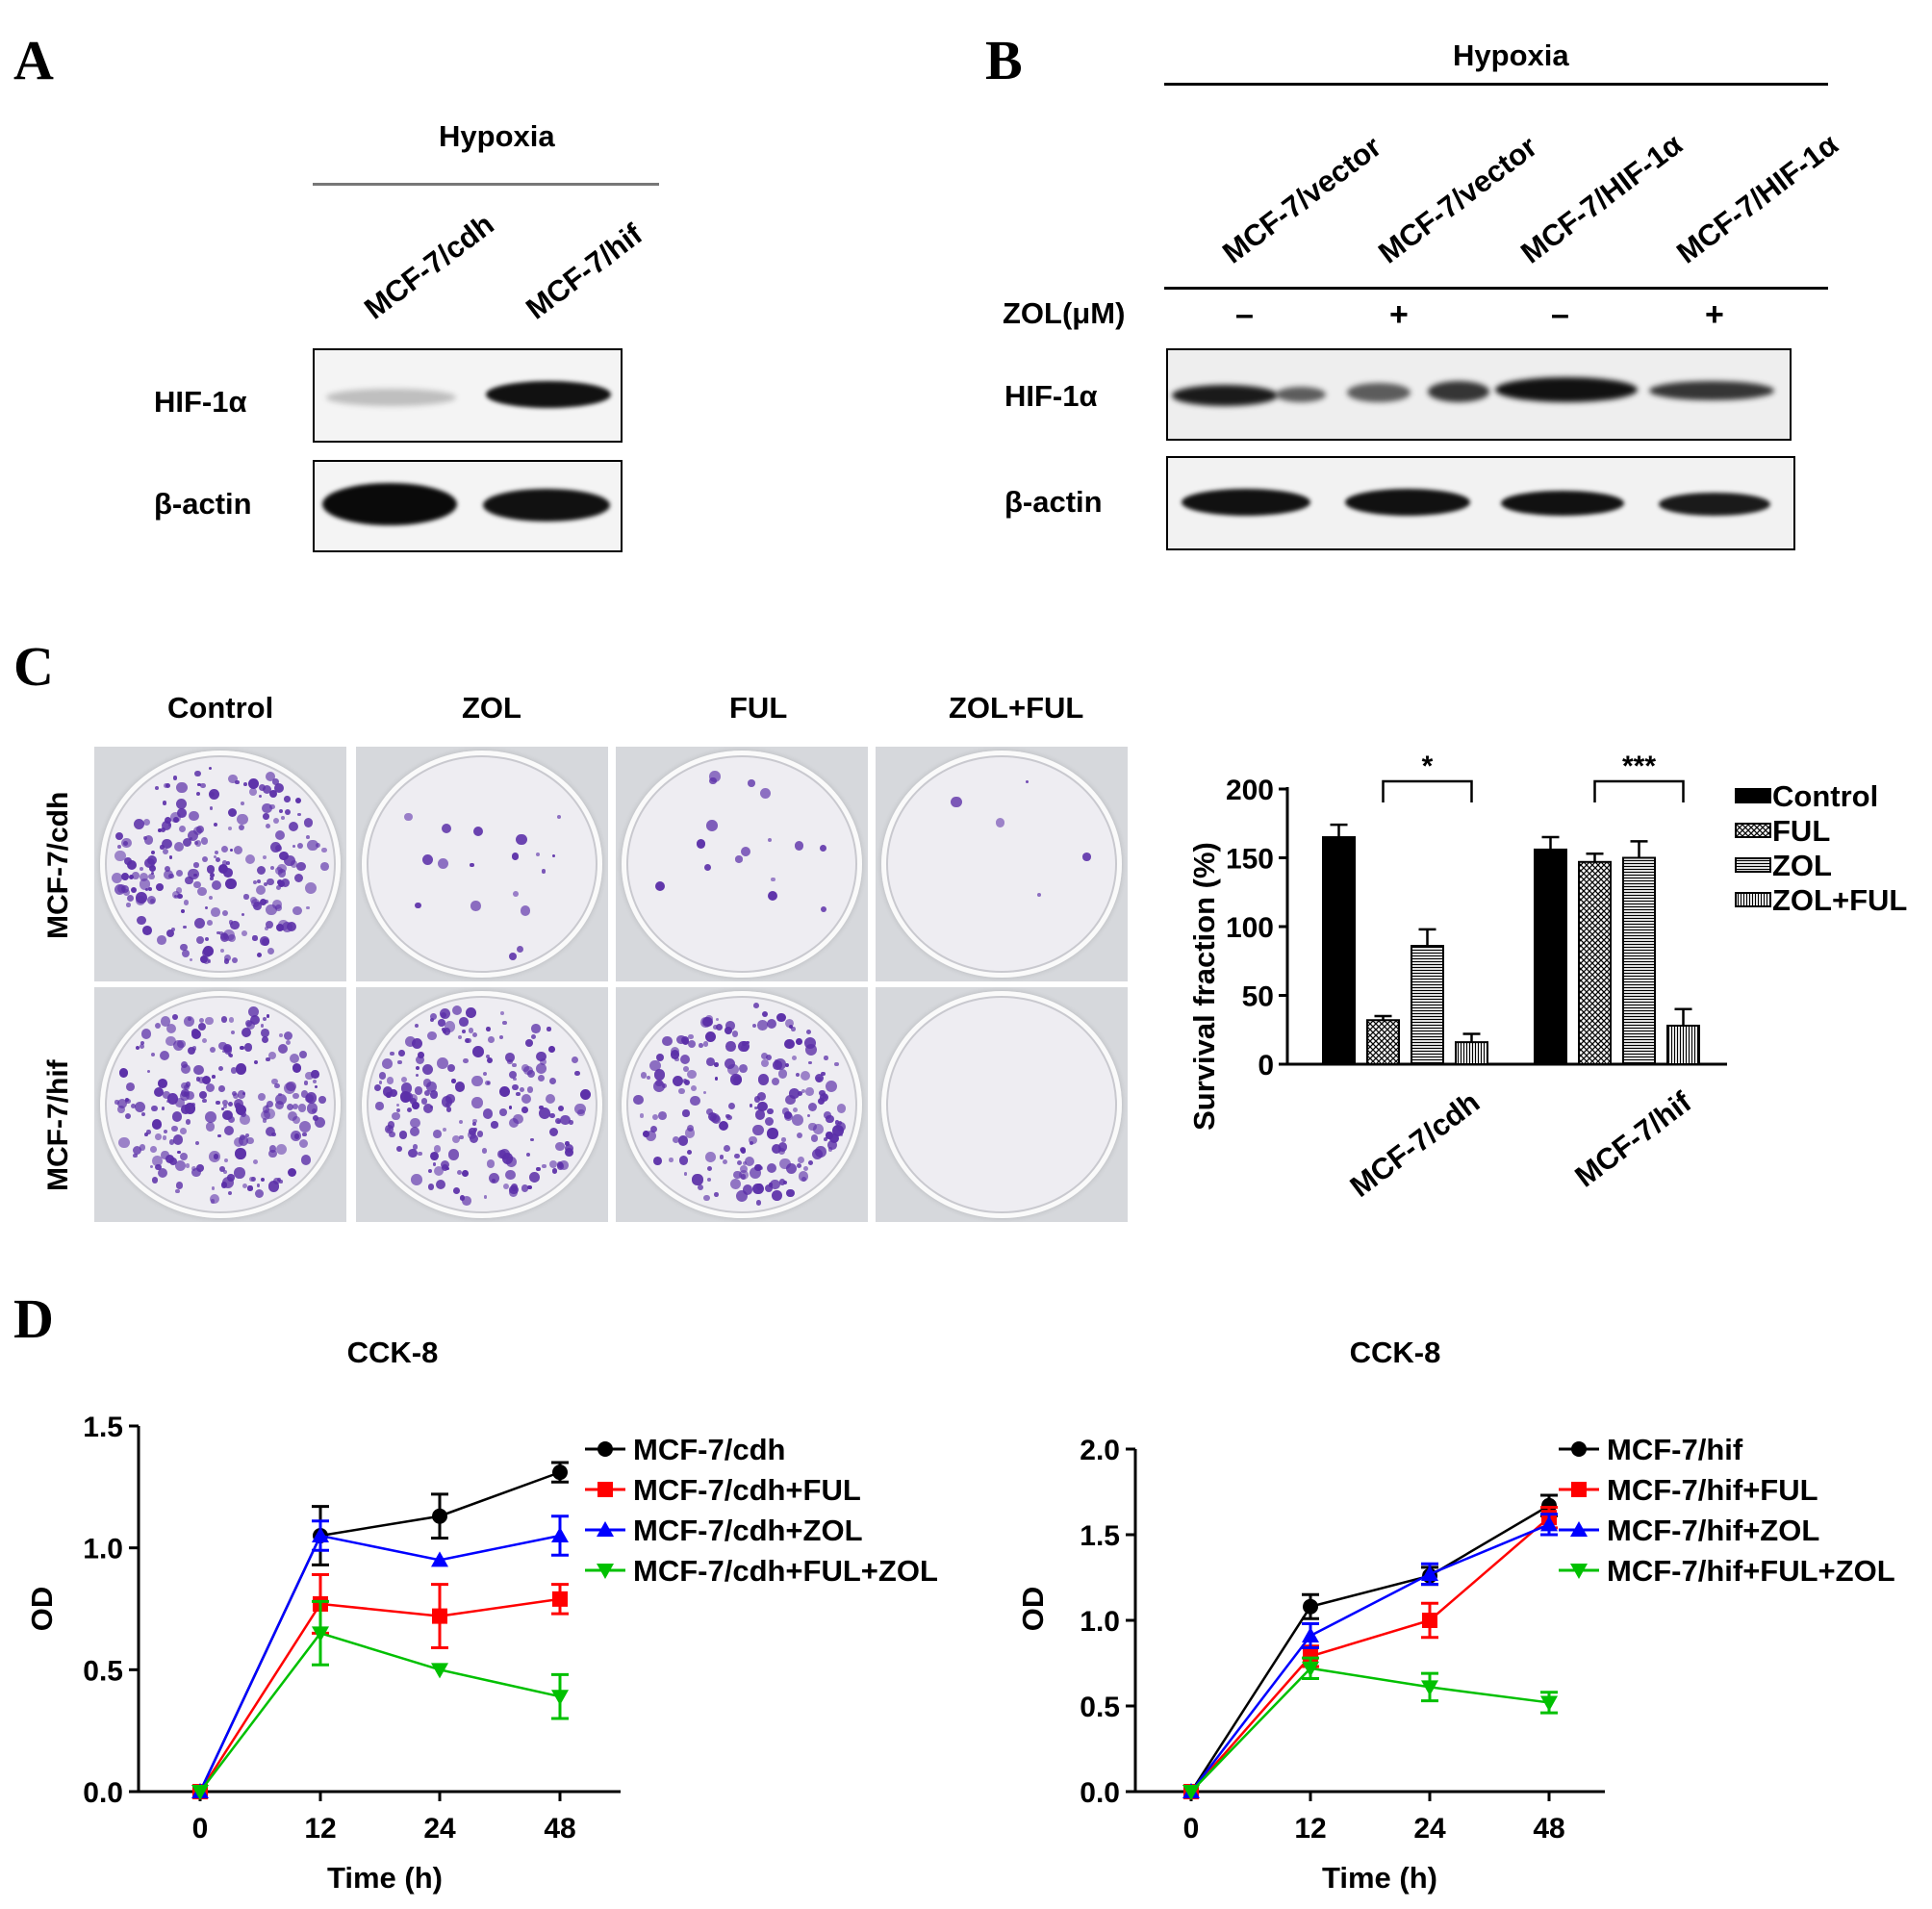  What do you see at coordinates (584, 271) in the screenshot?
I see `panel-a-lane-2: MCF-7/hif` at bounding box center [584, 271].